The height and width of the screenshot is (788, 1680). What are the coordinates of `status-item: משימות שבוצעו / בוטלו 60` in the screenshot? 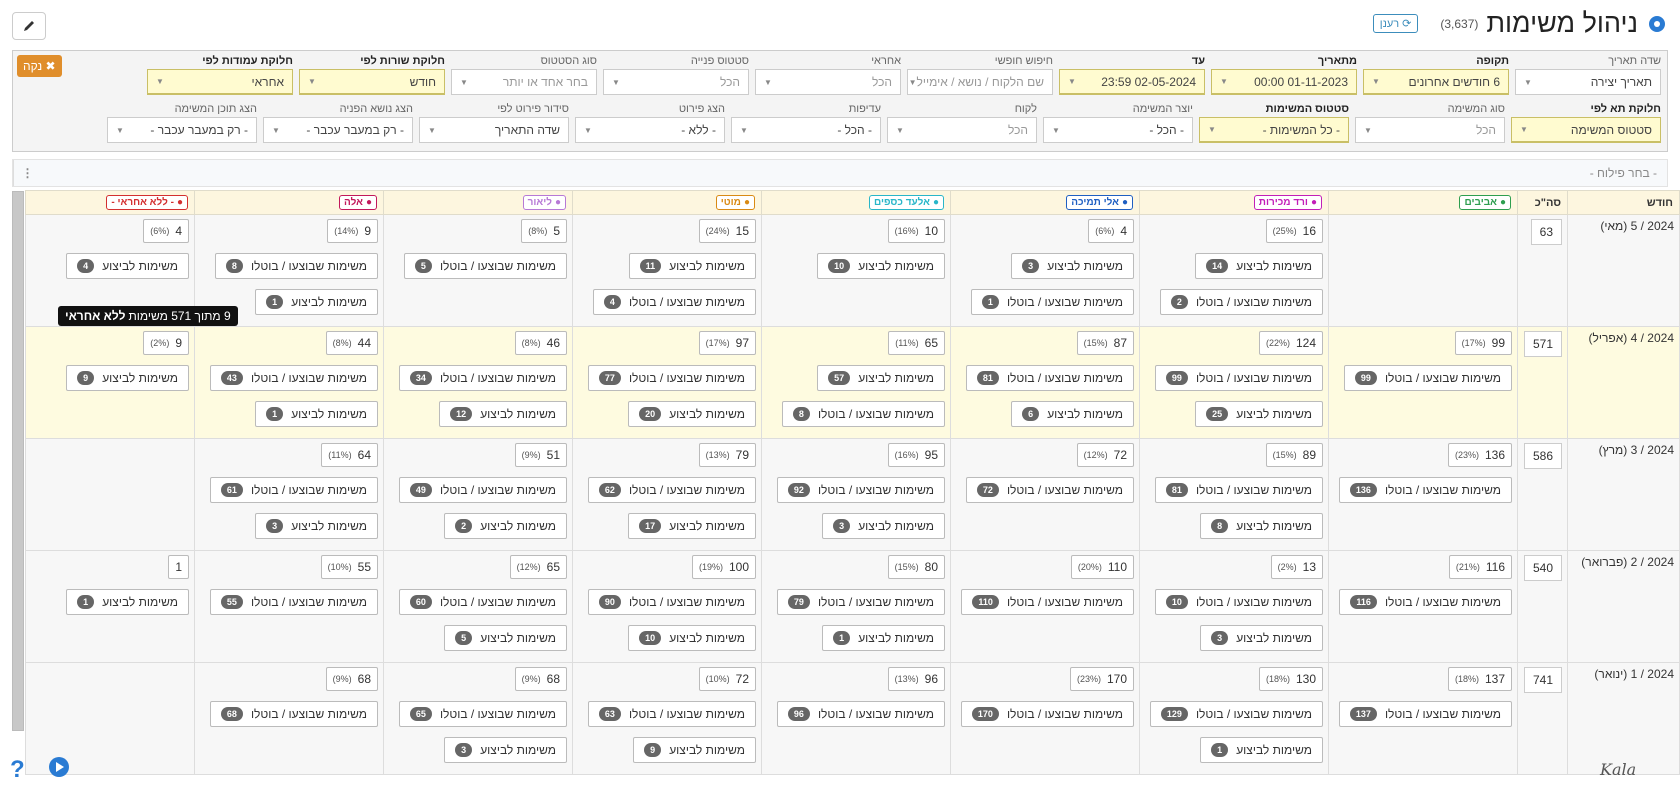 It's located at (482, 602).